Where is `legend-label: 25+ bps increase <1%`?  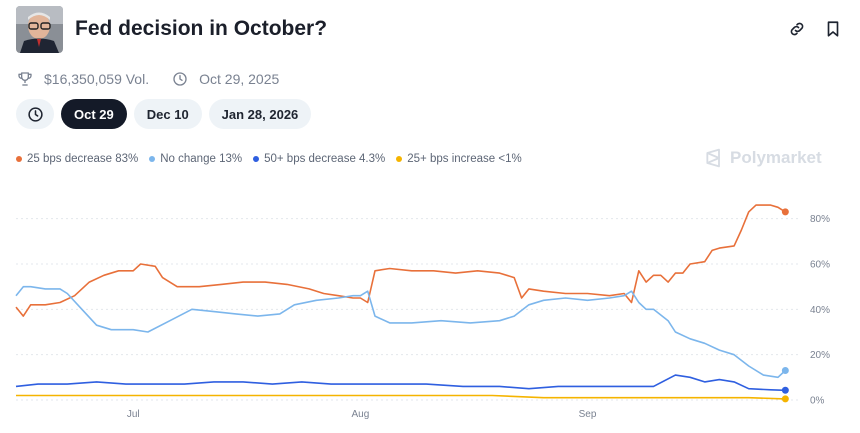 legend-label: 25+ bps increase <1% is located at coordinates (464, 159).